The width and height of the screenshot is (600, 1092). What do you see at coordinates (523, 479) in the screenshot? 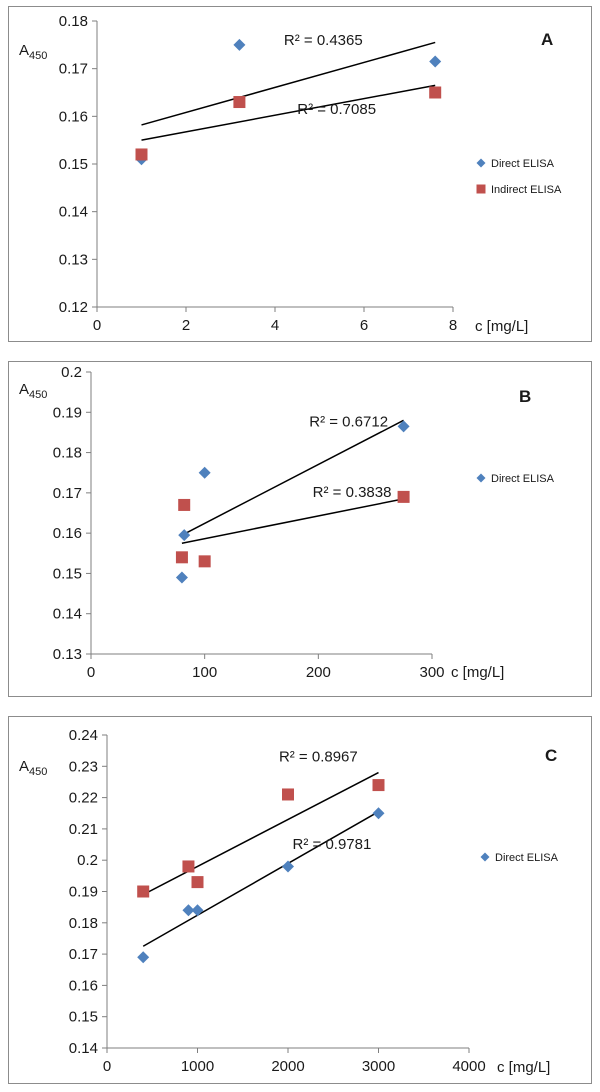
I see `chart-b-legend-label: Direct ELISA` at bounding box center [523, 479].